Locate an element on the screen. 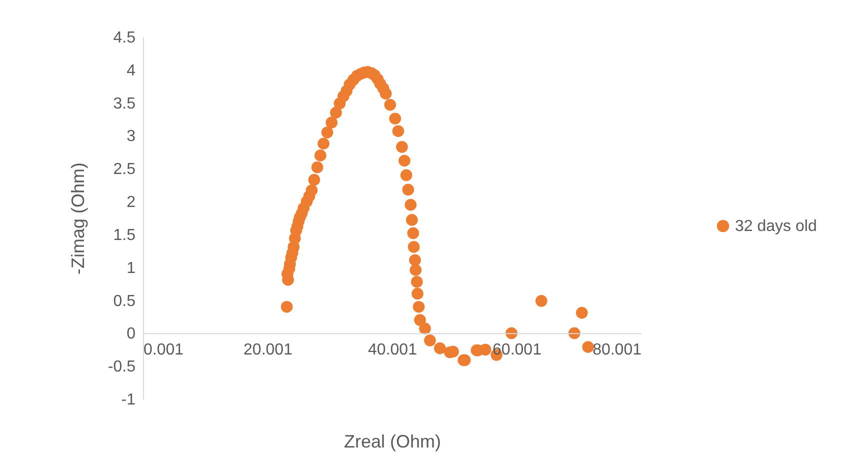 This screenshot has width=861, height=466. x-axis-title: Zreal (Ohm) is located at coordinates (393, 442).